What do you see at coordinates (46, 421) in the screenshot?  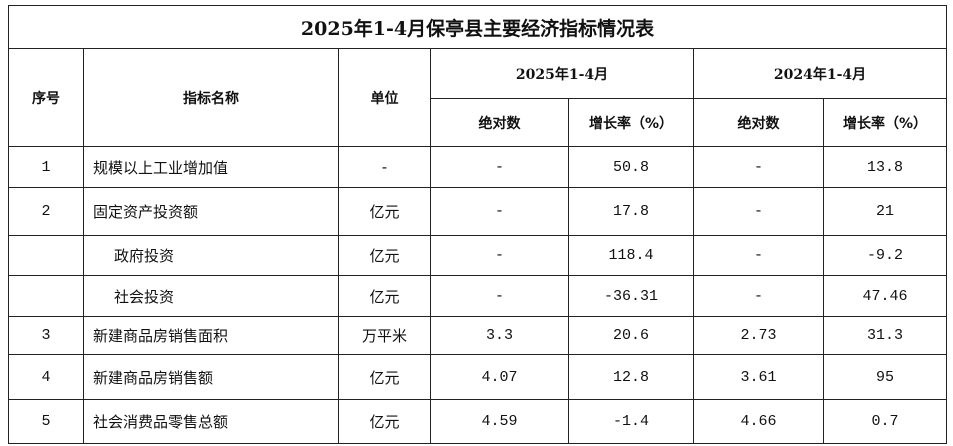 I see `cell-seq: 5` at bounding box center [46, 421].